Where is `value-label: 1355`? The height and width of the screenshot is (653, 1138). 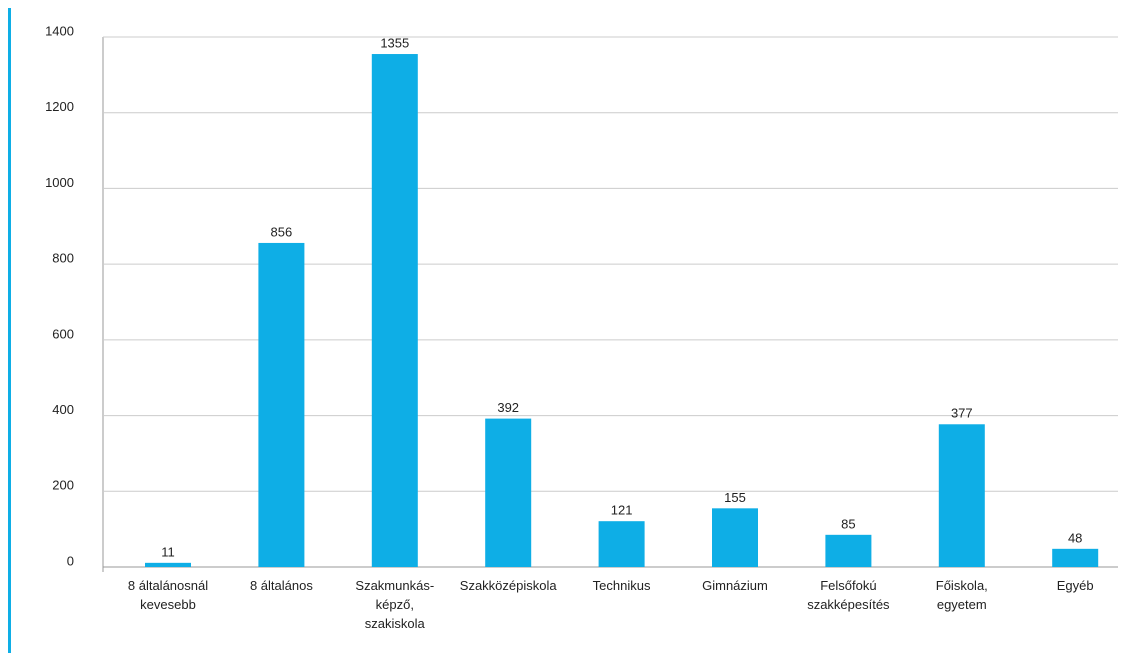 value-label: 1355 is located at coordinates (394, 42).